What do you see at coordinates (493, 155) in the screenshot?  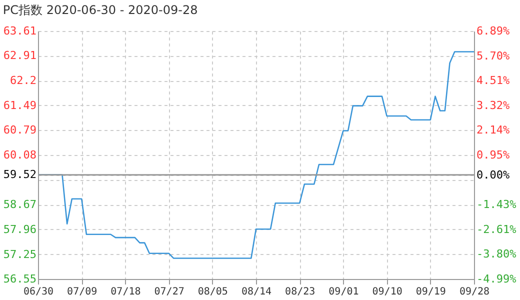 I see `y2-tick-label: 0.95%` at bounding box center [493, 155].